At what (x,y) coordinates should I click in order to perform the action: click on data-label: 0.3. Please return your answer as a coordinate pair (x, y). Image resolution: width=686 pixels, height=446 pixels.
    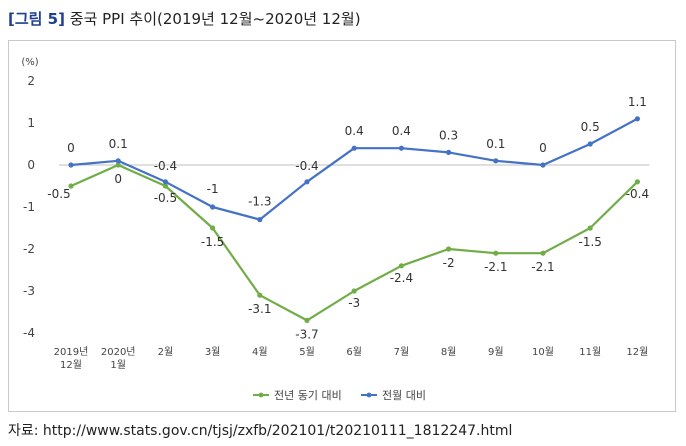
    Looking at the image, I should click on (448, 135).